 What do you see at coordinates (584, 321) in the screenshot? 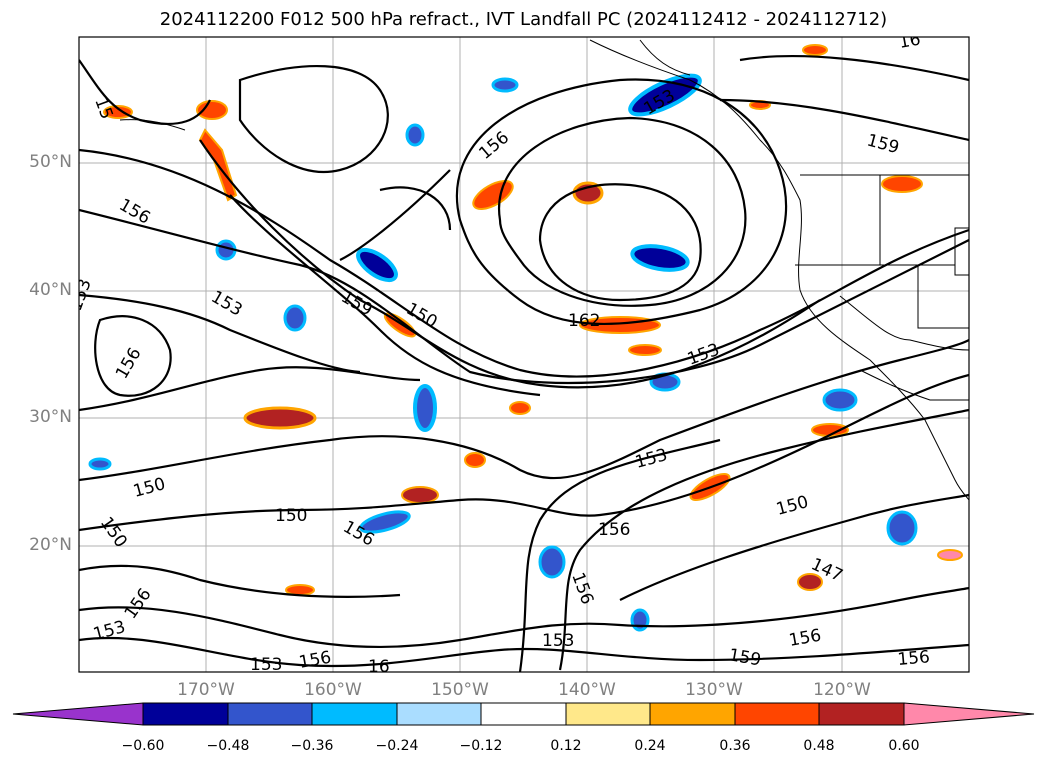
I see `contour-label: 162` at bounding box center [584, 321].